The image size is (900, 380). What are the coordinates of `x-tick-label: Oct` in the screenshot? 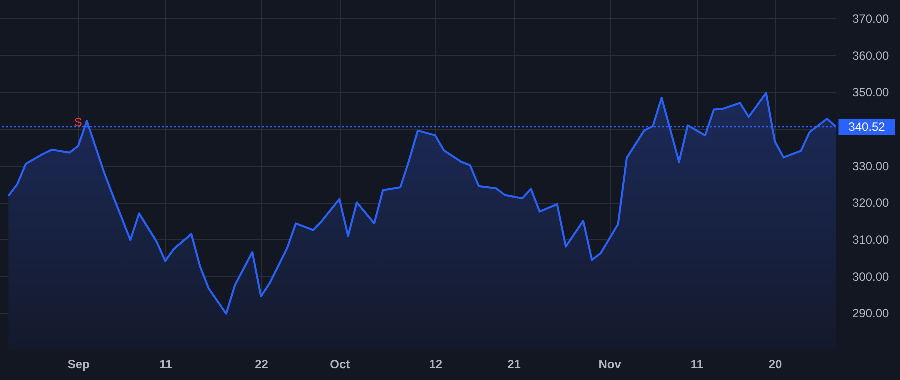 It's located at (340, 365).